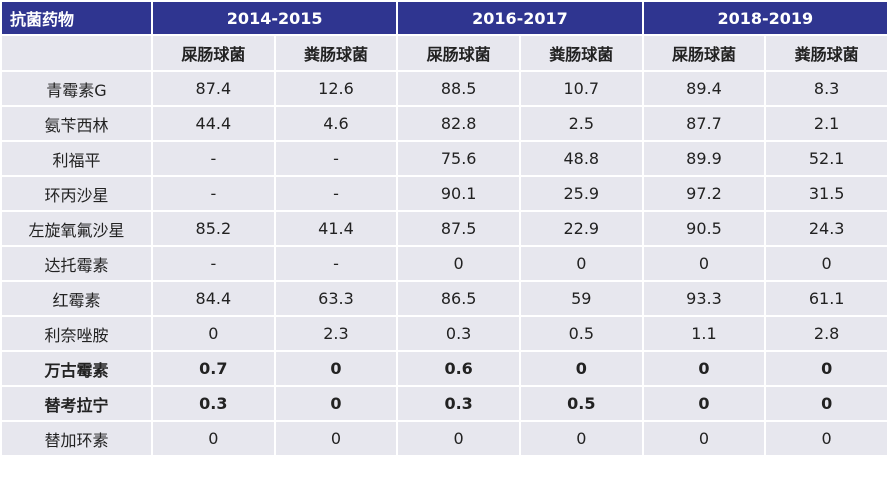 The width and height of the screenshot is (889, 482). I want to click on value-cell: 61.1, so click(826, 298).